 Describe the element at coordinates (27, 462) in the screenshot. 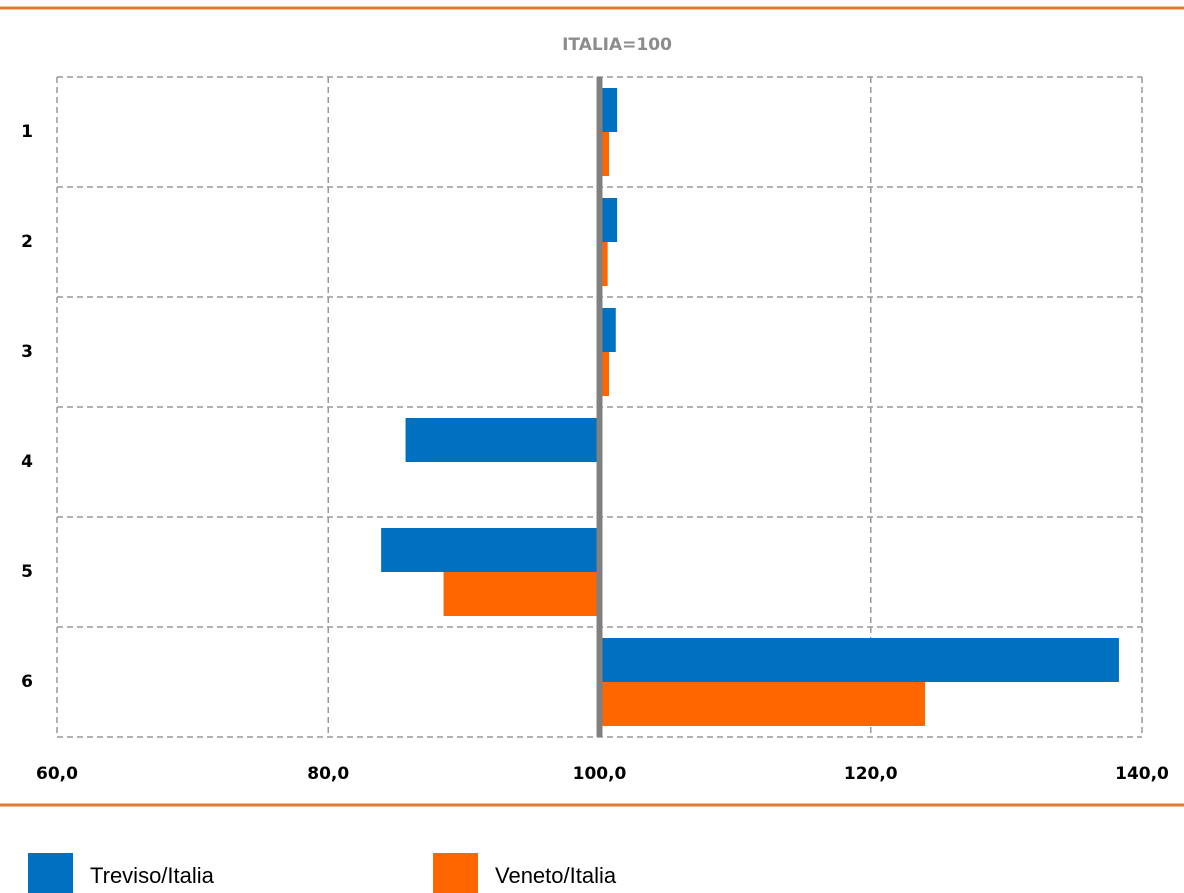

I see `y-tick-label: 4` at that location.